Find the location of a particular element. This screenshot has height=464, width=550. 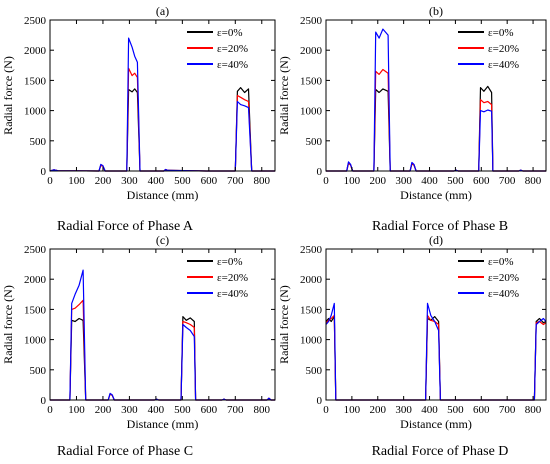

panel-caption: Radial Force of Phase D is located at coordinates (440, 451).